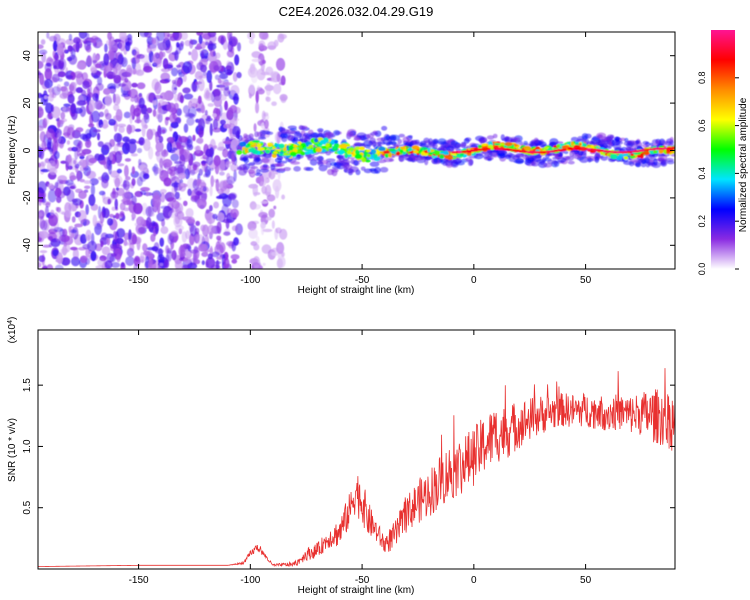  I want to click on y-tick-label: -40, so click(27, 245).